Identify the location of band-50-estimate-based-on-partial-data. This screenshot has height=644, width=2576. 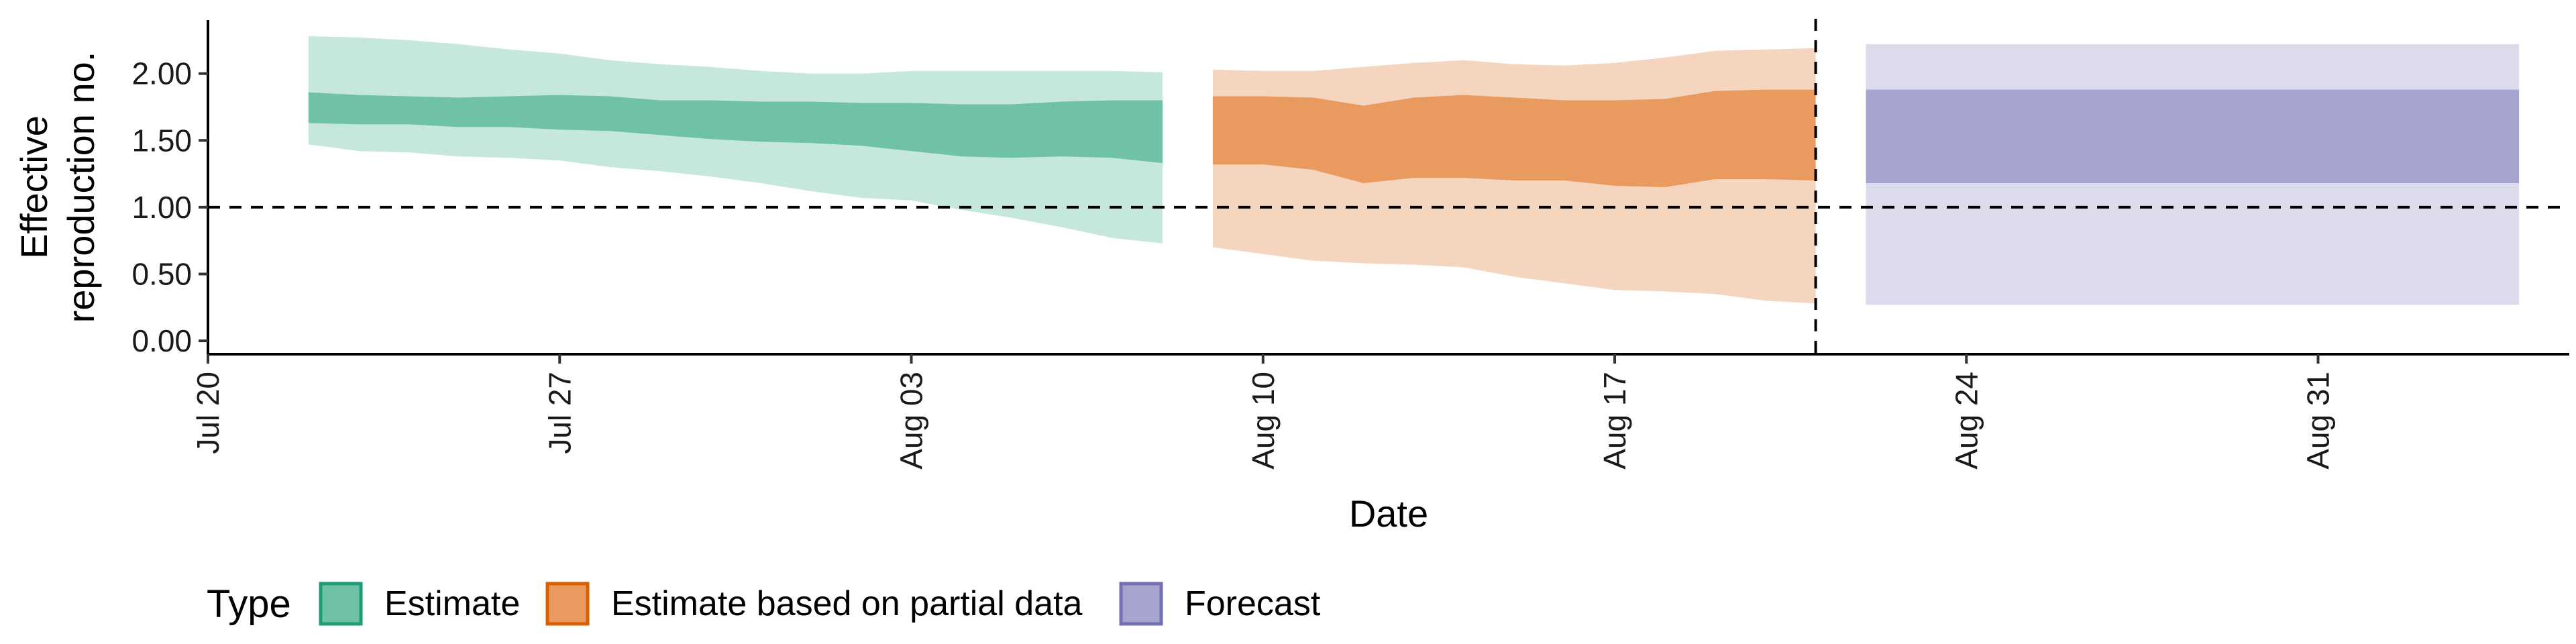
(1514, 138).